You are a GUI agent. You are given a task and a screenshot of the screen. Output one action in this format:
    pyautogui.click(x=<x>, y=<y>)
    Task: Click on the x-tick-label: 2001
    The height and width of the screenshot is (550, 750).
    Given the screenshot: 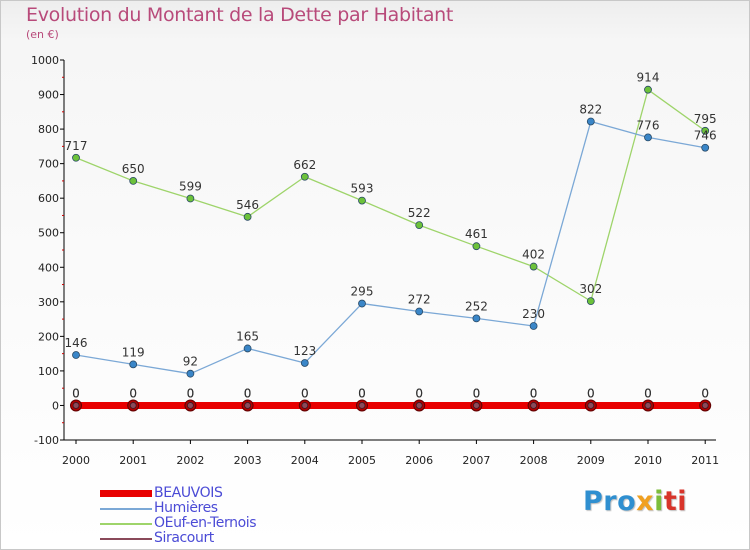 What is the action you would take?
    pyautogui.click(x=133, y=460)
    